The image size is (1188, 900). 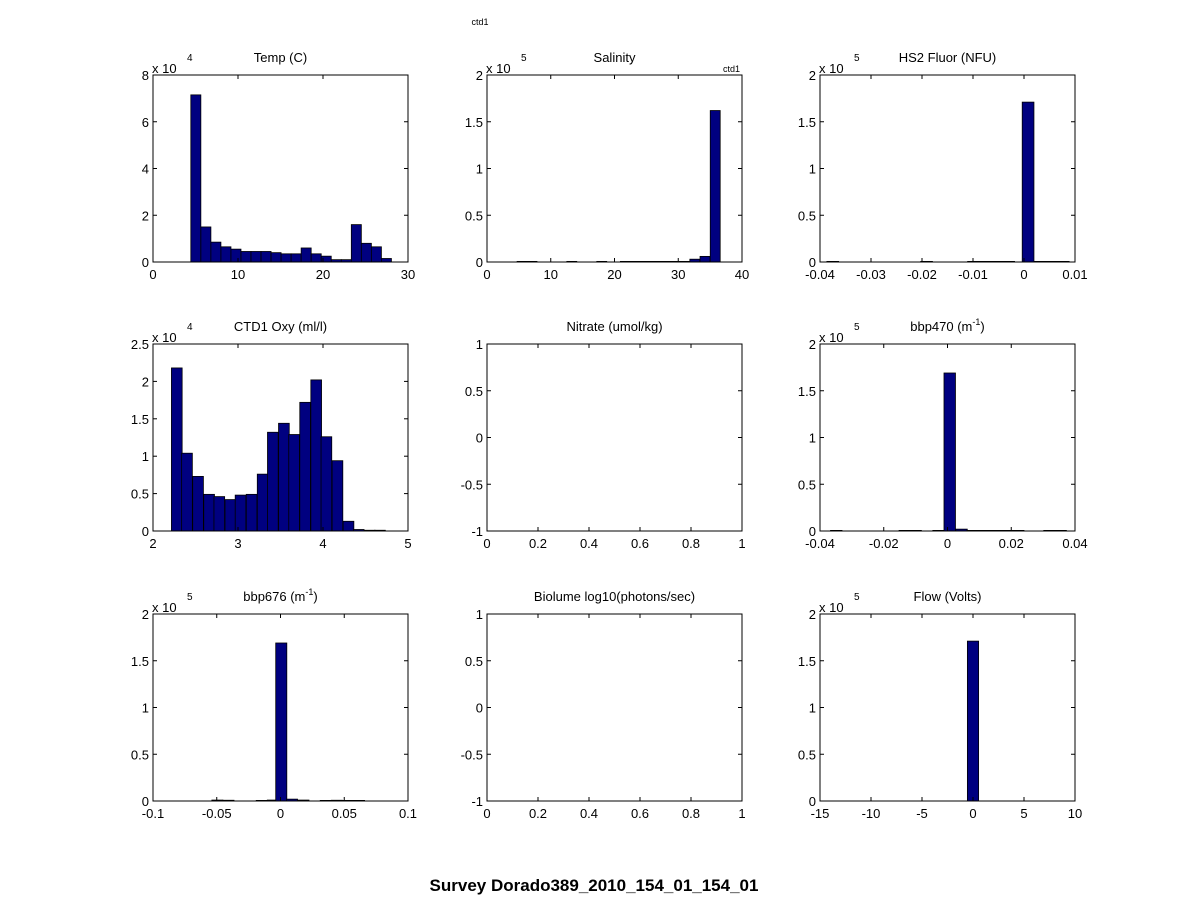 What do you see at coordinates (153, 813) in the screenshot?
I see `x-tick-label: -0.1` at bounding box center [153, 813].